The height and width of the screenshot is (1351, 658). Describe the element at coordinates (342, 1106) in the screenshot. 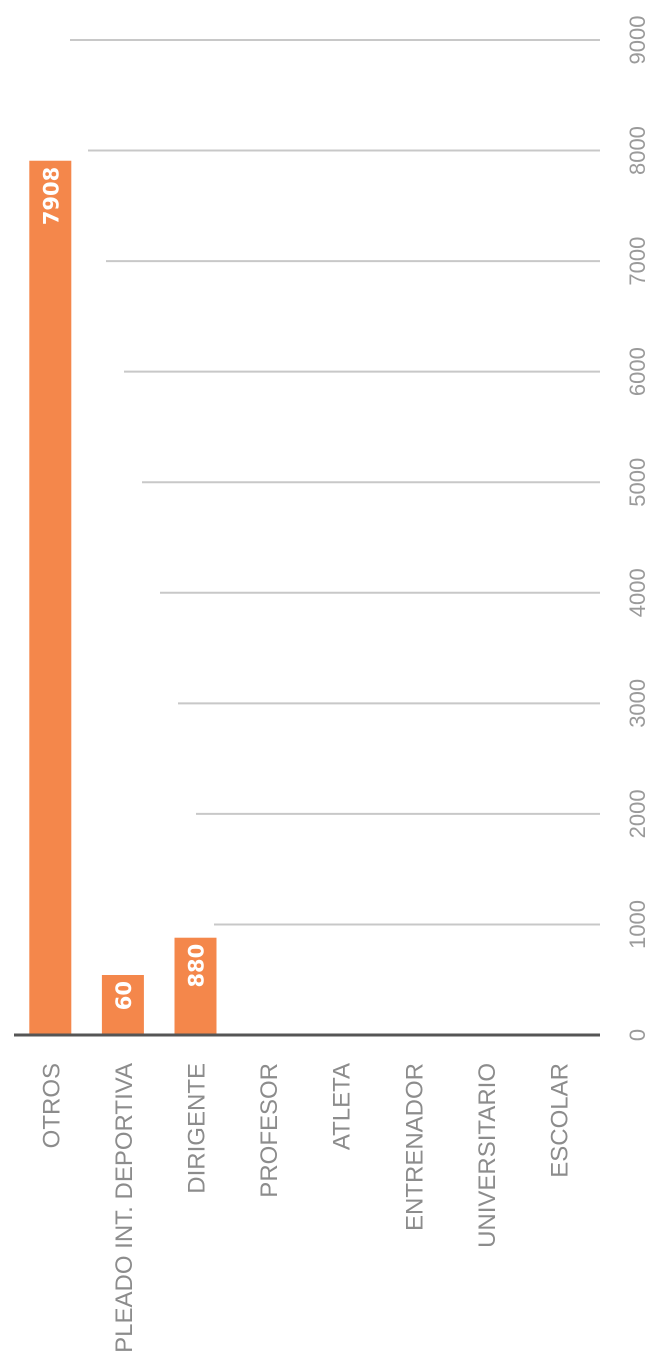

I see `category-label: ATLETA` at that location.